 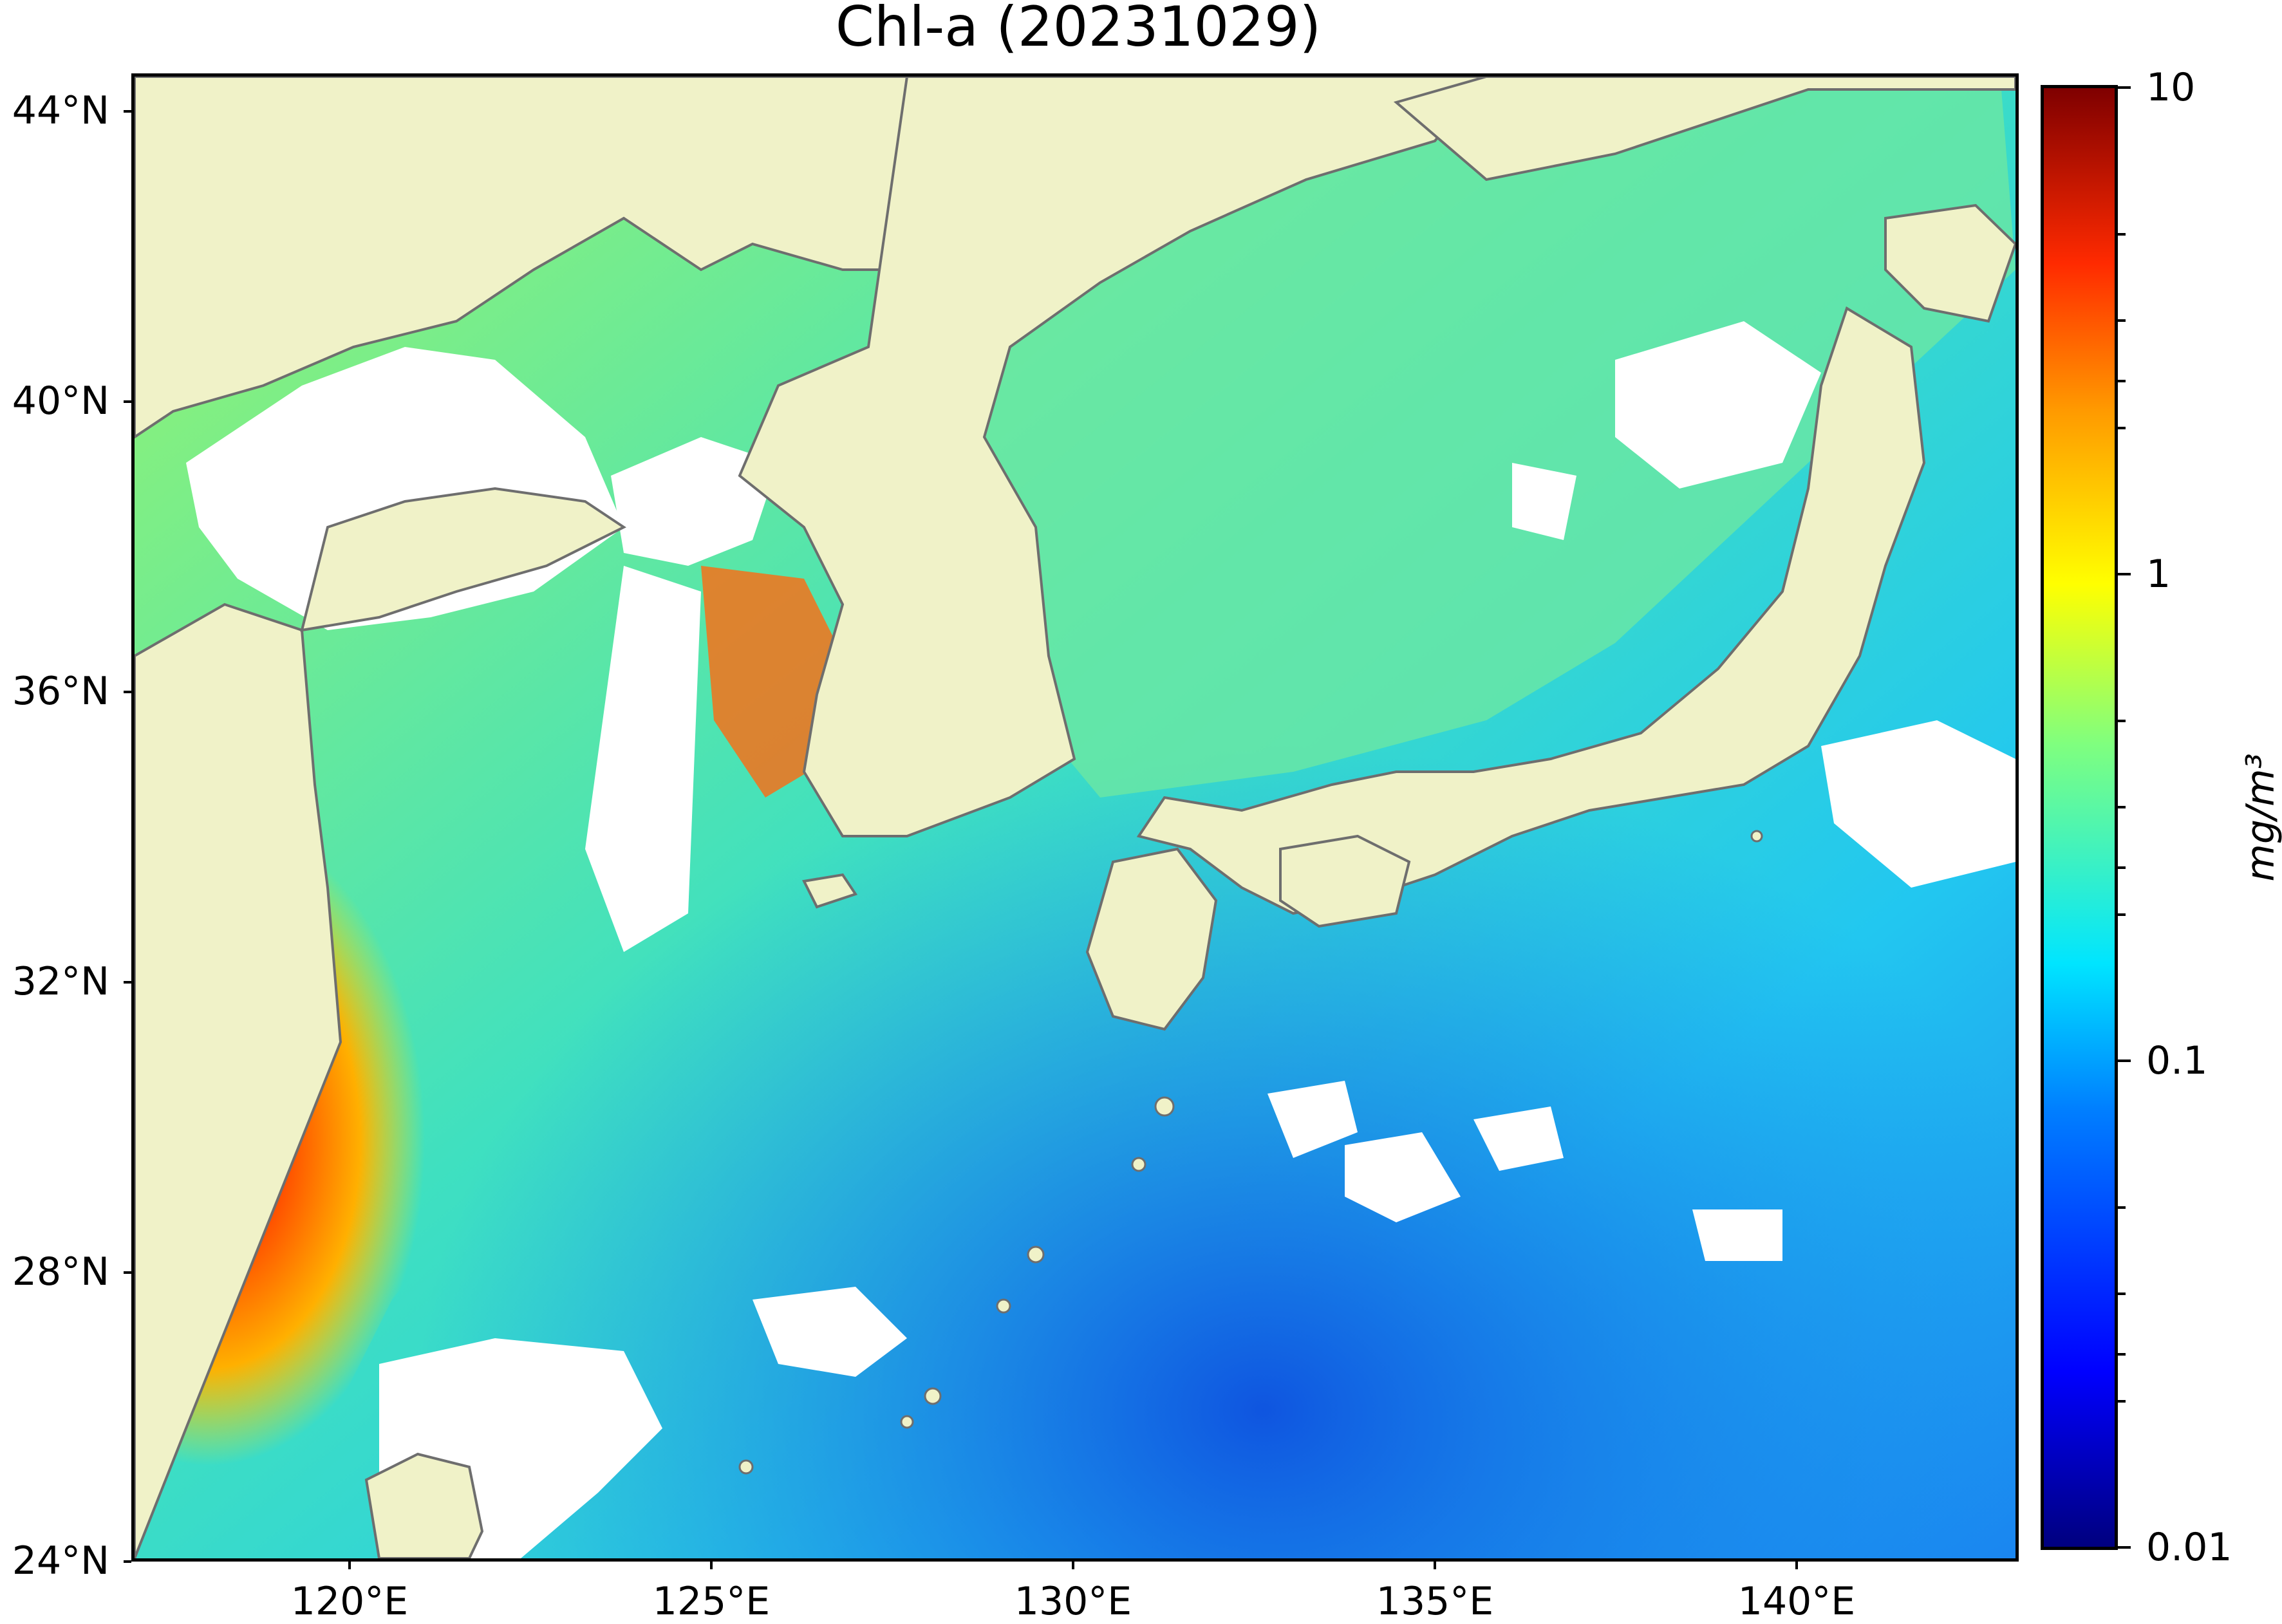 What do you see at coordinates (349, 1602) in the screenshot?
I see `lon-label-120: 120°E` at bounding box center [349, 1602].